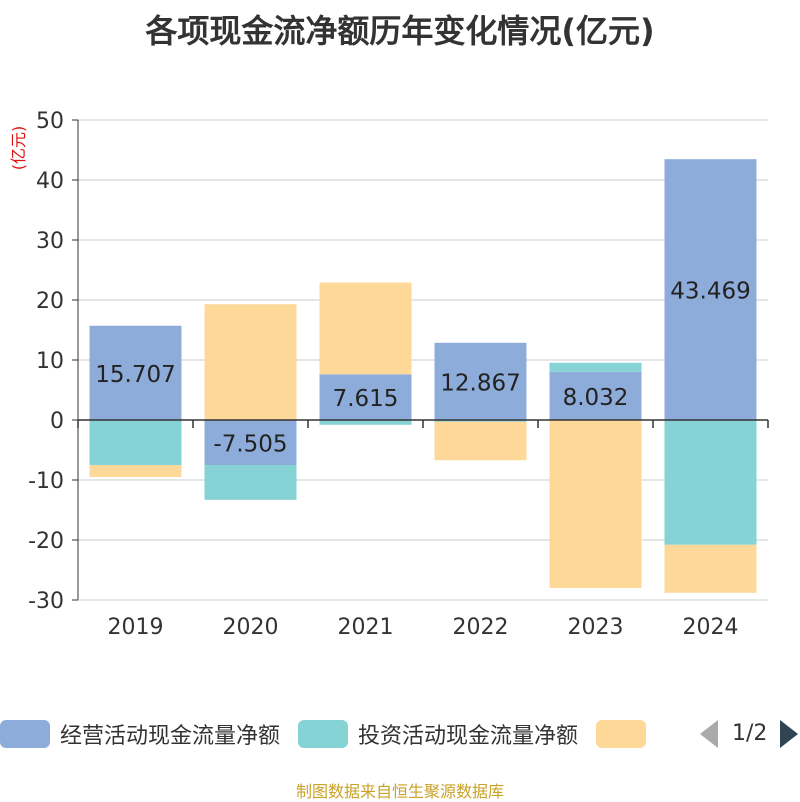 This screenshot has width=800, height=802. I want to click on x-tick-label: 2021, so click(366, 627).